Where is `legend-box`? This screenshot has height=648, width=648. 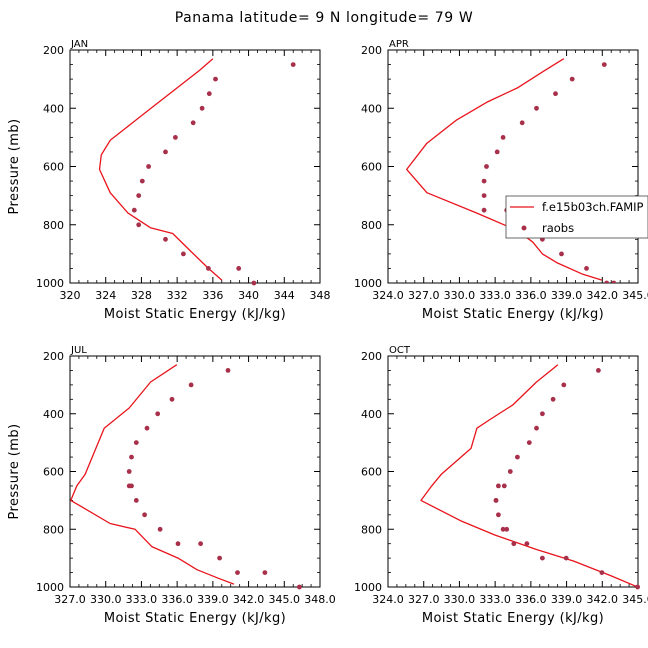 legend-box is located at coordinates (576, 217).